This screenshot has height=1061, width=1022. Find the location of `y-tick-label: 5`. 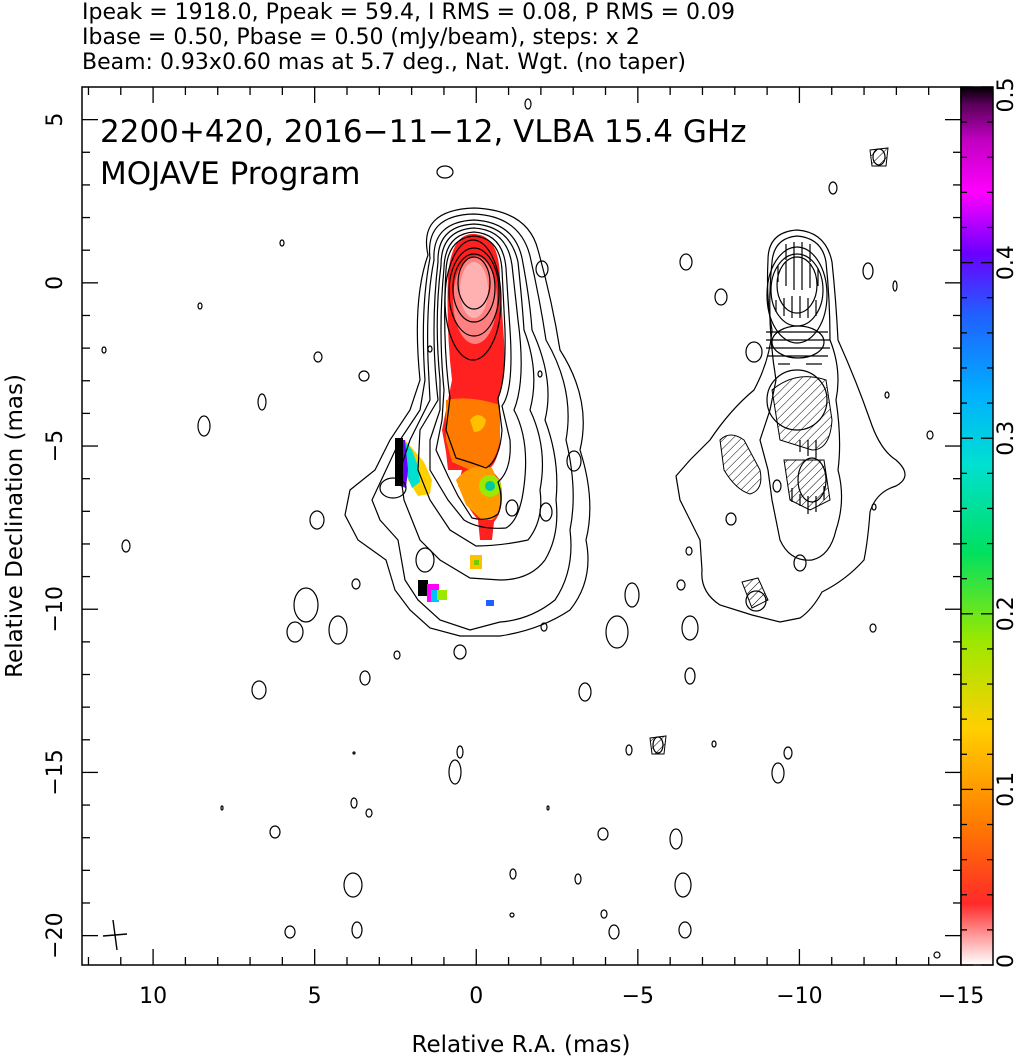

y-tick-label: 5 is located at coordinates (55, 120).